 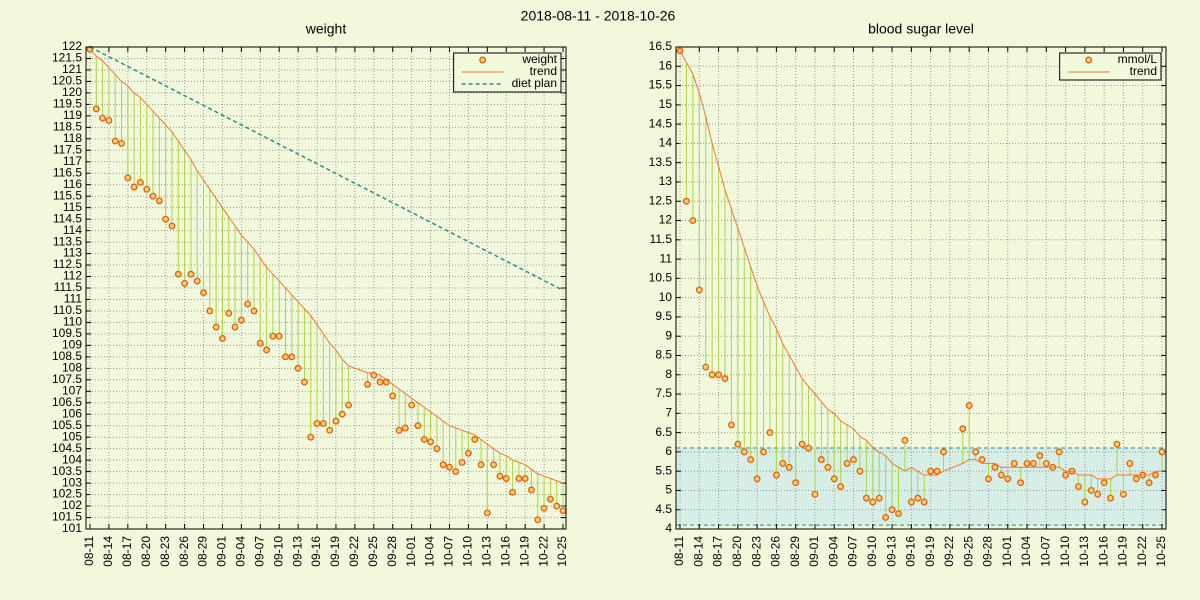 What do you see at coordinates (872, 551) in the screenshot?
I see `x-tick-label: 09-10` at bounding box center [872, 551].